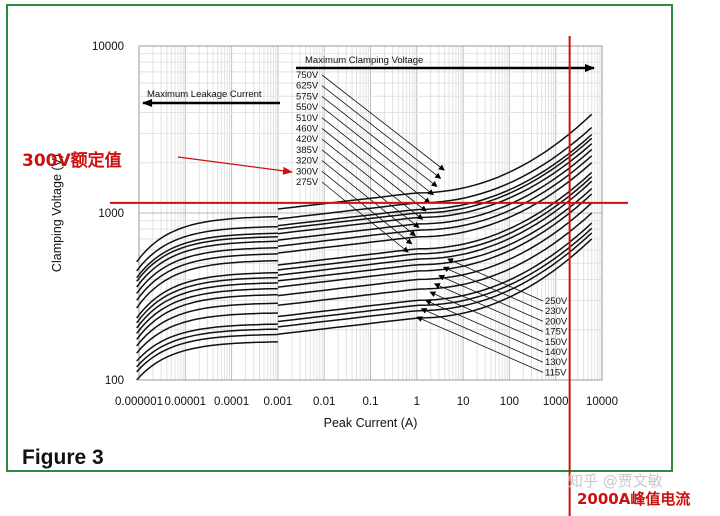  Describe the element at coordinates (307, 75) in the screenshot. I see `upper-rating-label: 750V` at that location.